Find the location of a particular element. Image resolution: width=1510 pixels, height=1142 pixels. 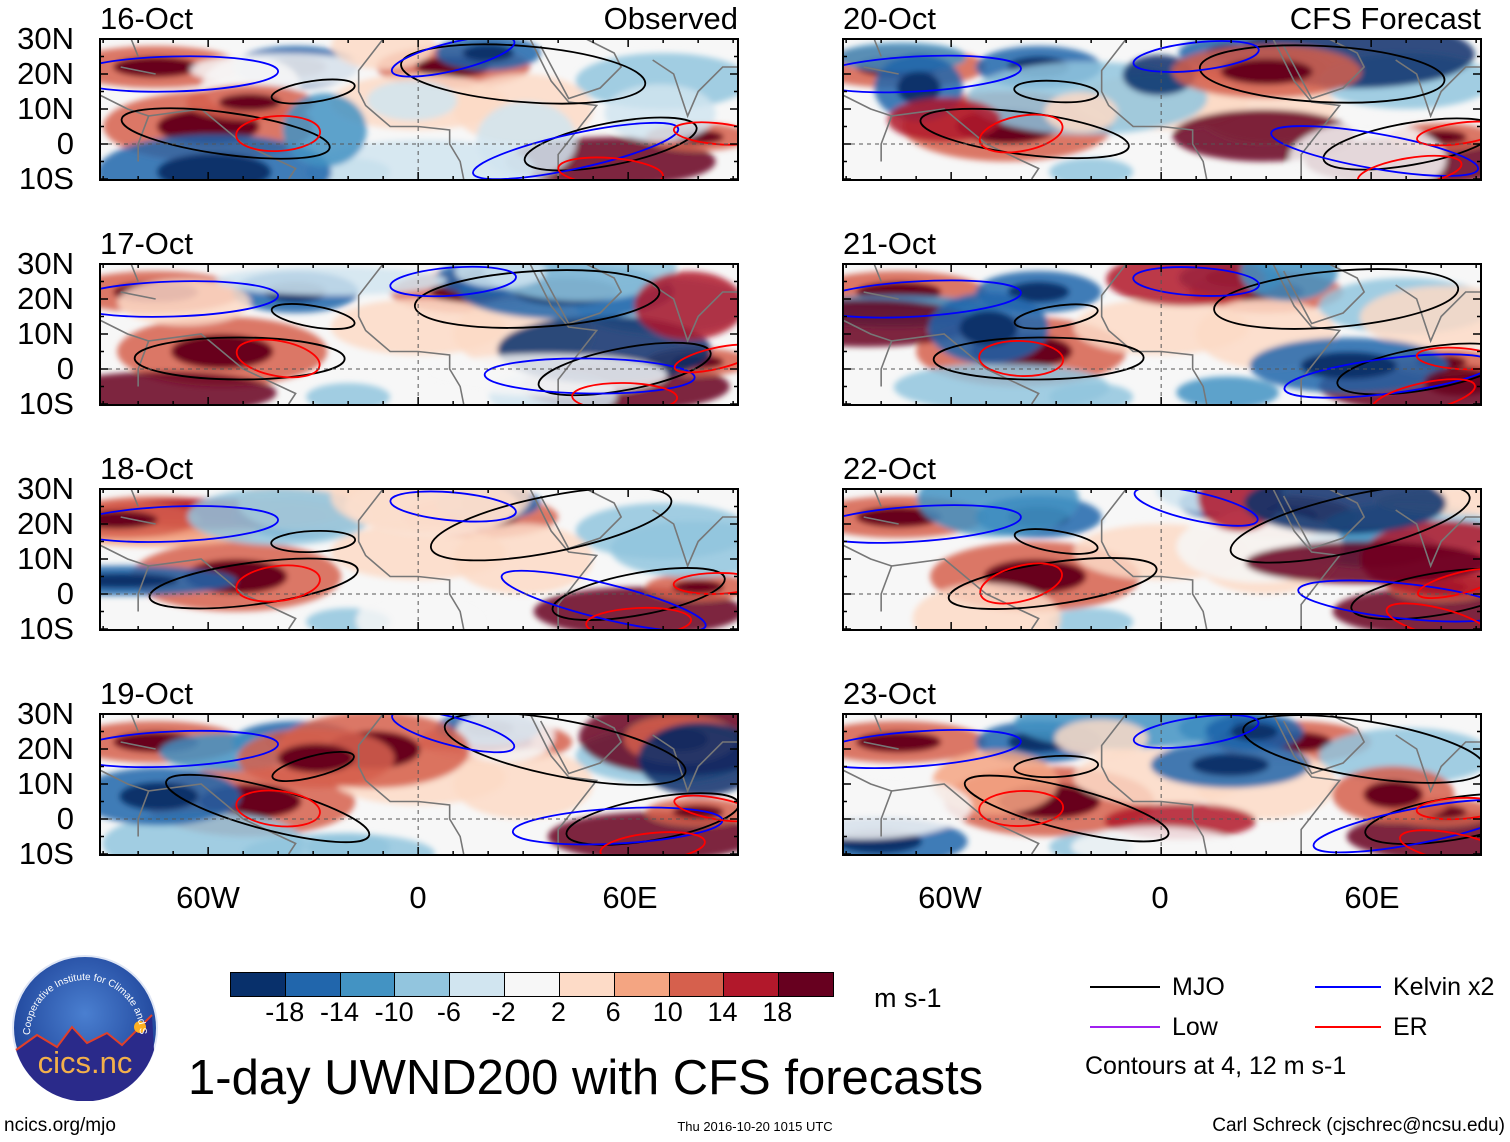

map-panel-17-Oct is located at coordinates (419, 334).